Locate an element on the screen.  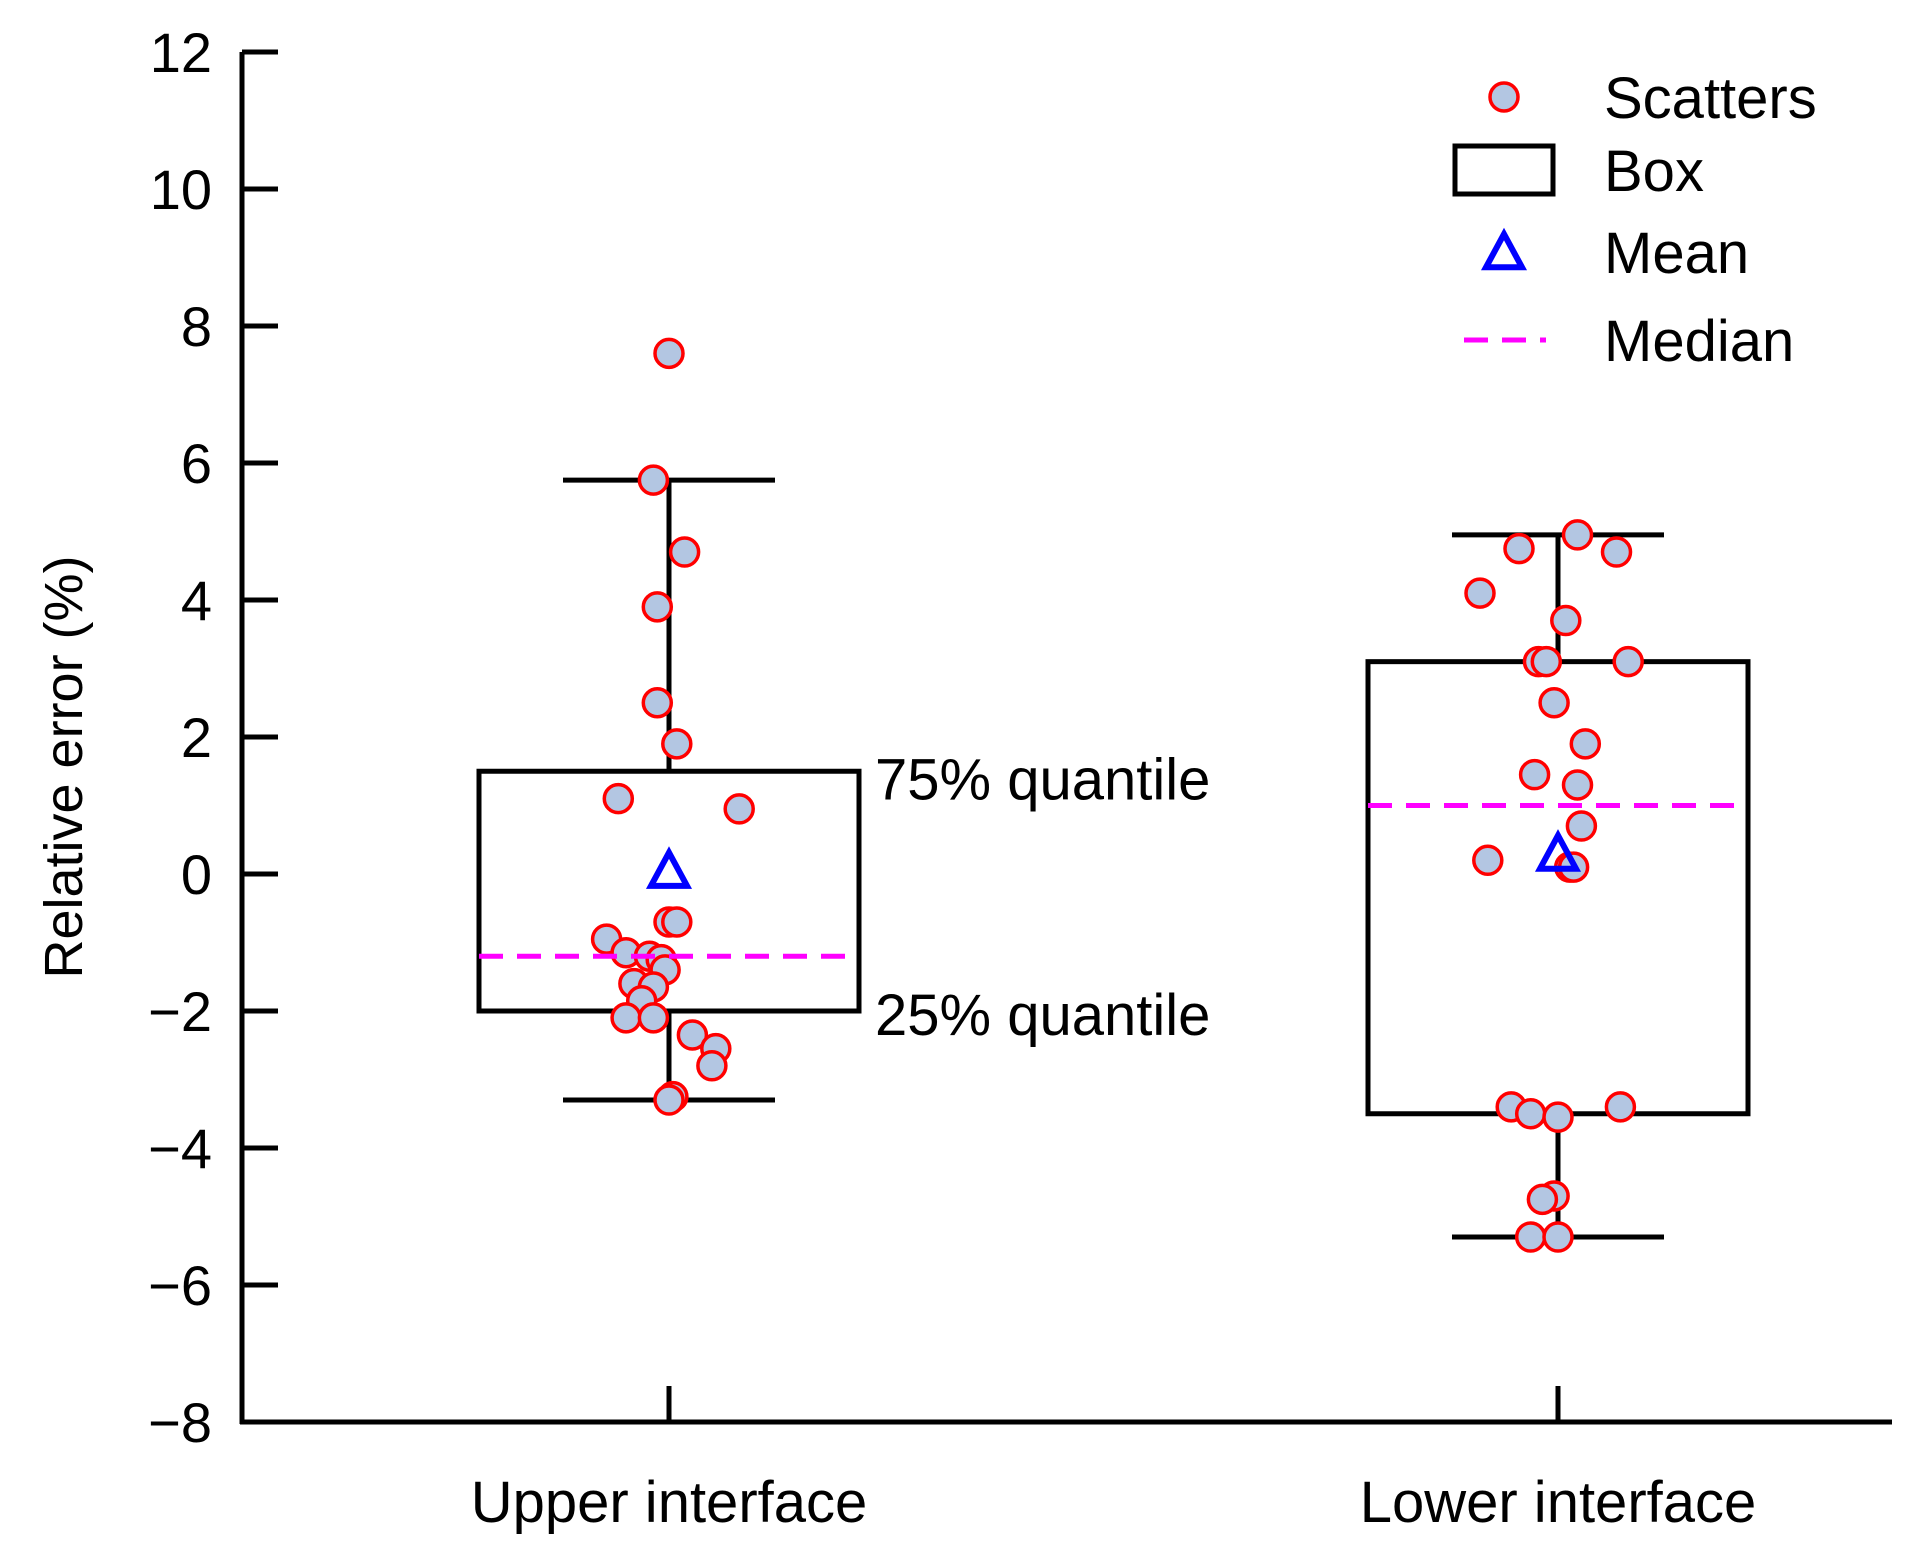
y-tick-label: 10 is located at coordinates (181, 189).